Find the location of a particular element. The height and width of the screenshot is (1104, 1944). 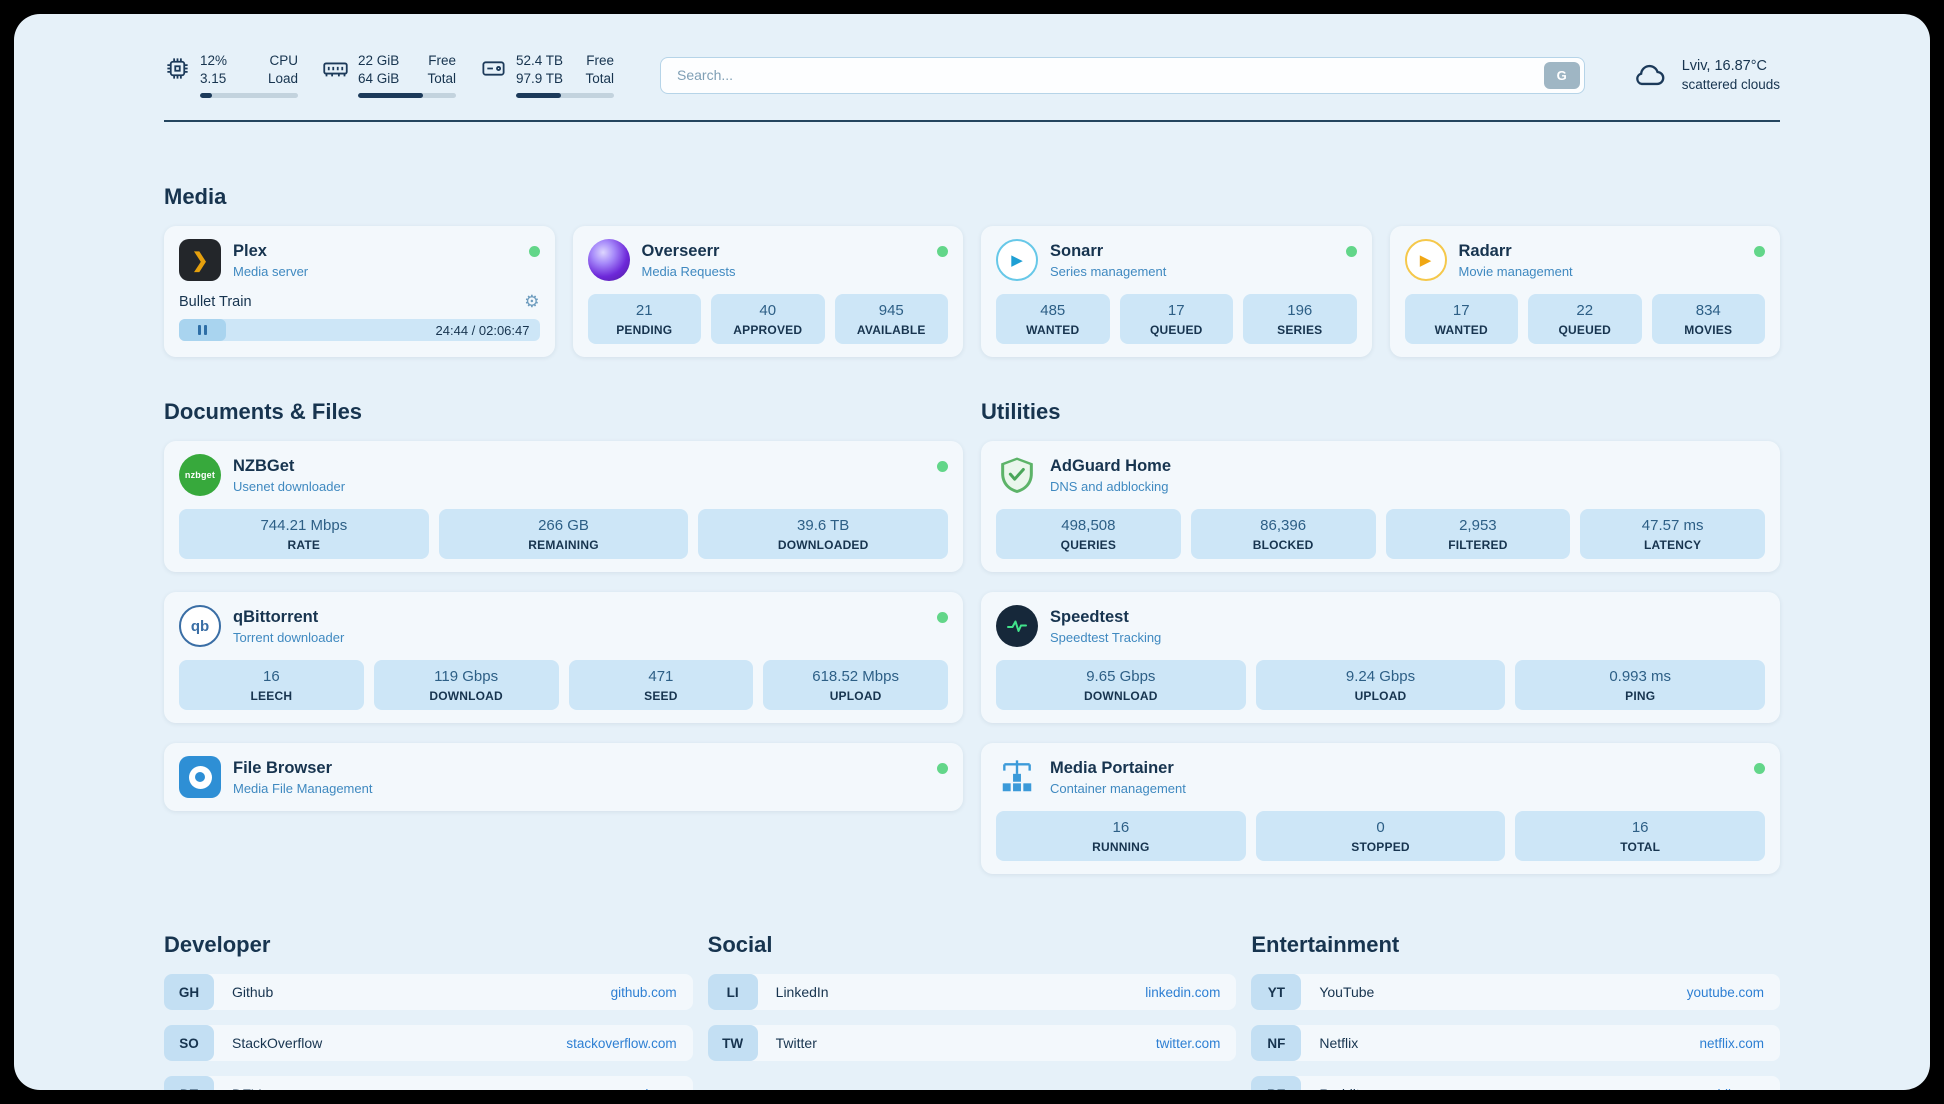

system-widgets: 12% CPU 3.15 Load 22 GiB Free 64 GiB Total is located at coordinates (389, 75).